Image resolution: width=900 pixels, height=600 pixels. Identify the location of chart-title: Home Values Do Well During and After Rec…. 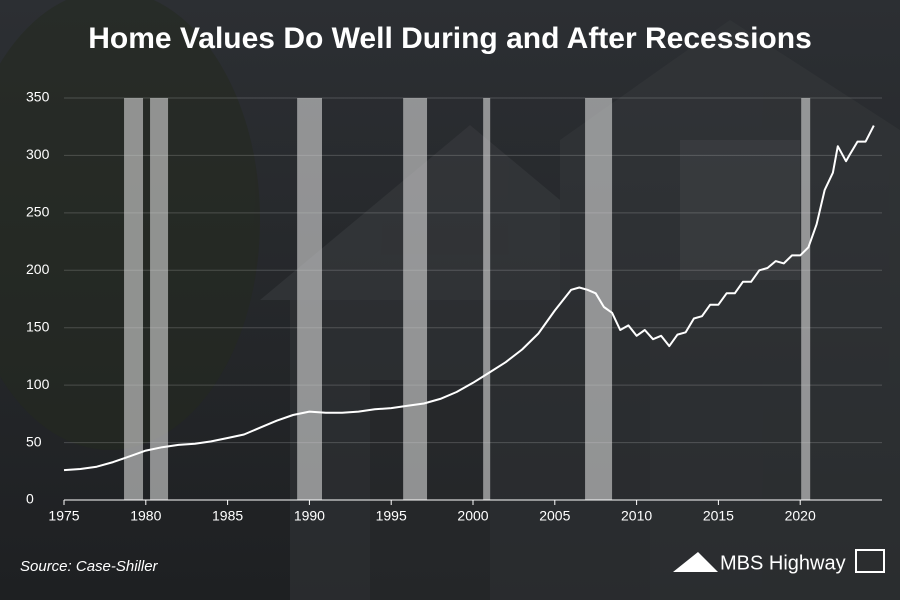
(450, 38).